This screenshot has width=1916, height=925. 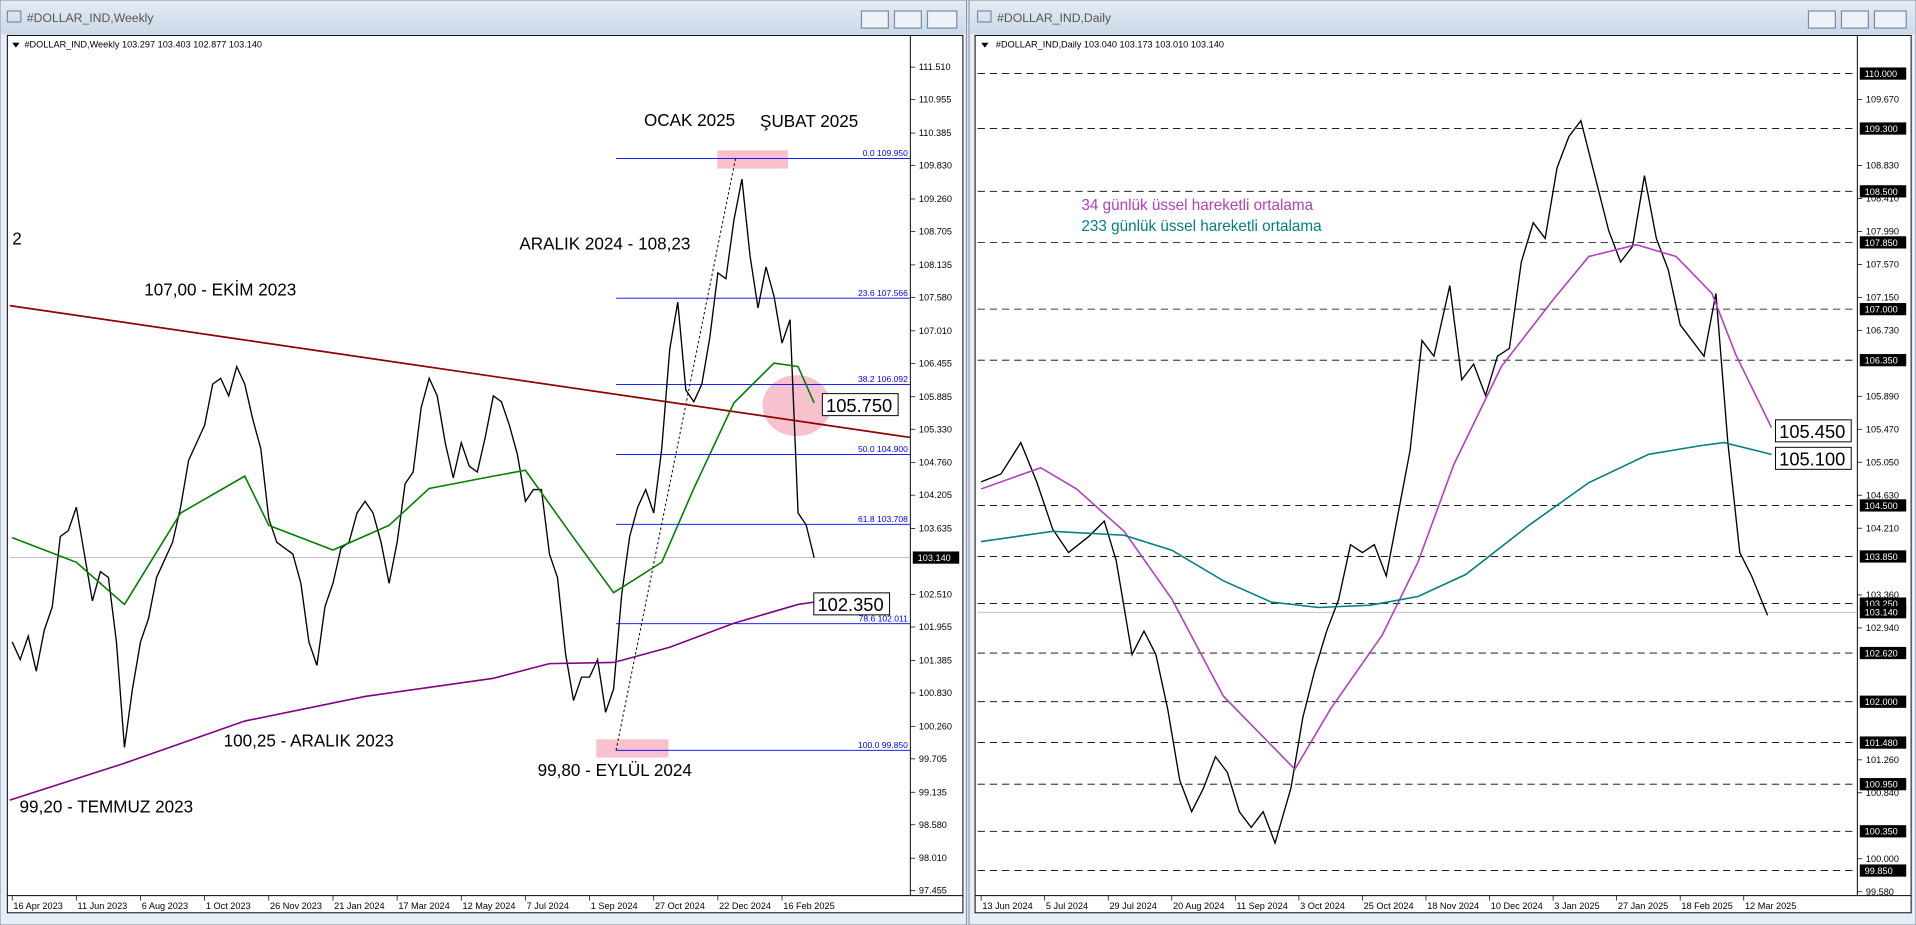 What do you see at coordinates (1054, 18) in the screenshot?
I see `window-title: #DOLLAR_IND,Daily` at bounding box center [1054, 18].